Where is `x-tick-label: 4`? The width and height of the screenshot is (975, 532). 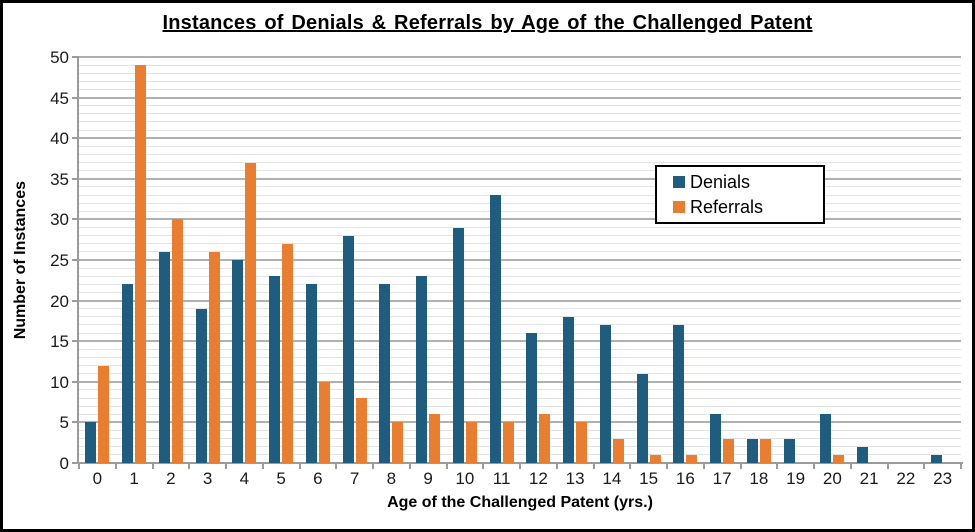
x-tick-label: 4 is located at coordinates (244, 478).